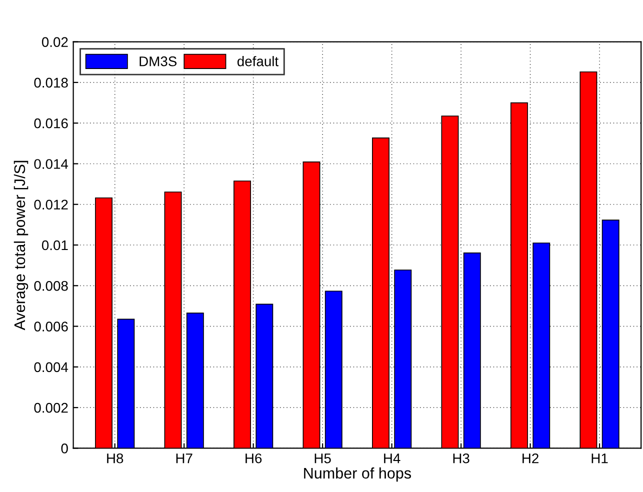  Describe the element at coordinates (51, 327) in the screenshot. I see `y-tick-label: 0.006` at that location.